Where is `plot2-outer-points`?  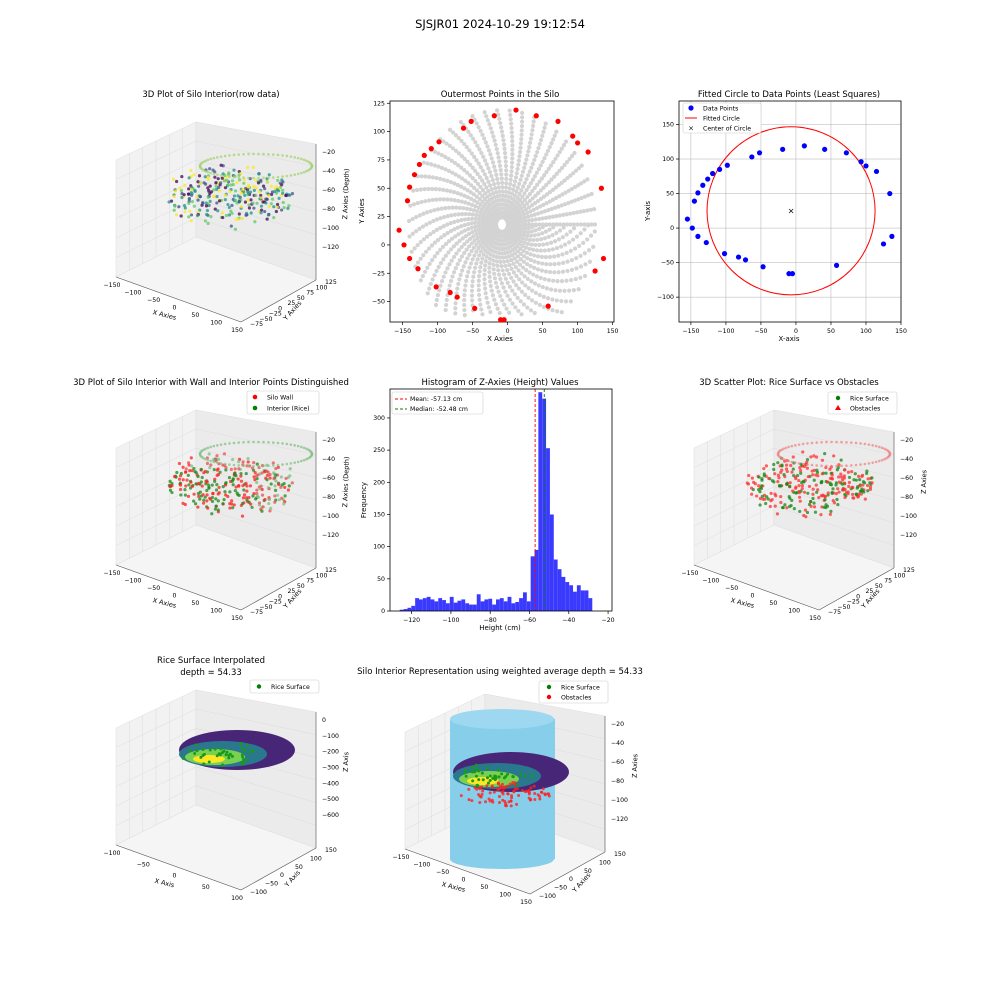 plot2-outer-points is located at coordinates (501, 215).